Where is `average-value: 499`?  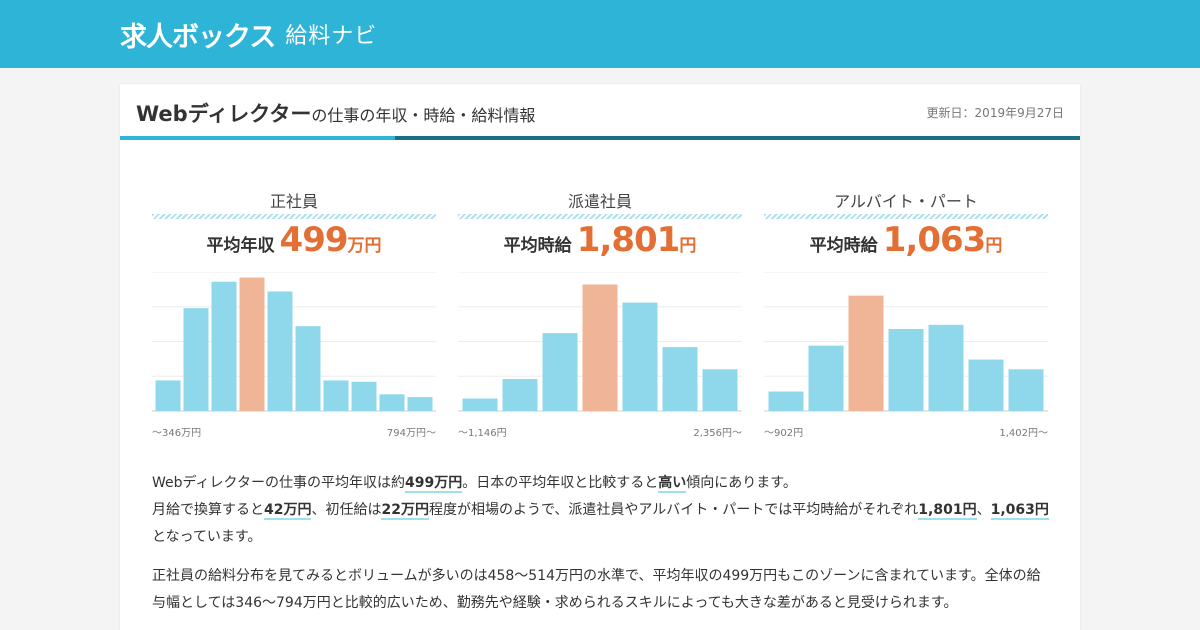 average-value: 499 is located at coordinates (314, 240).